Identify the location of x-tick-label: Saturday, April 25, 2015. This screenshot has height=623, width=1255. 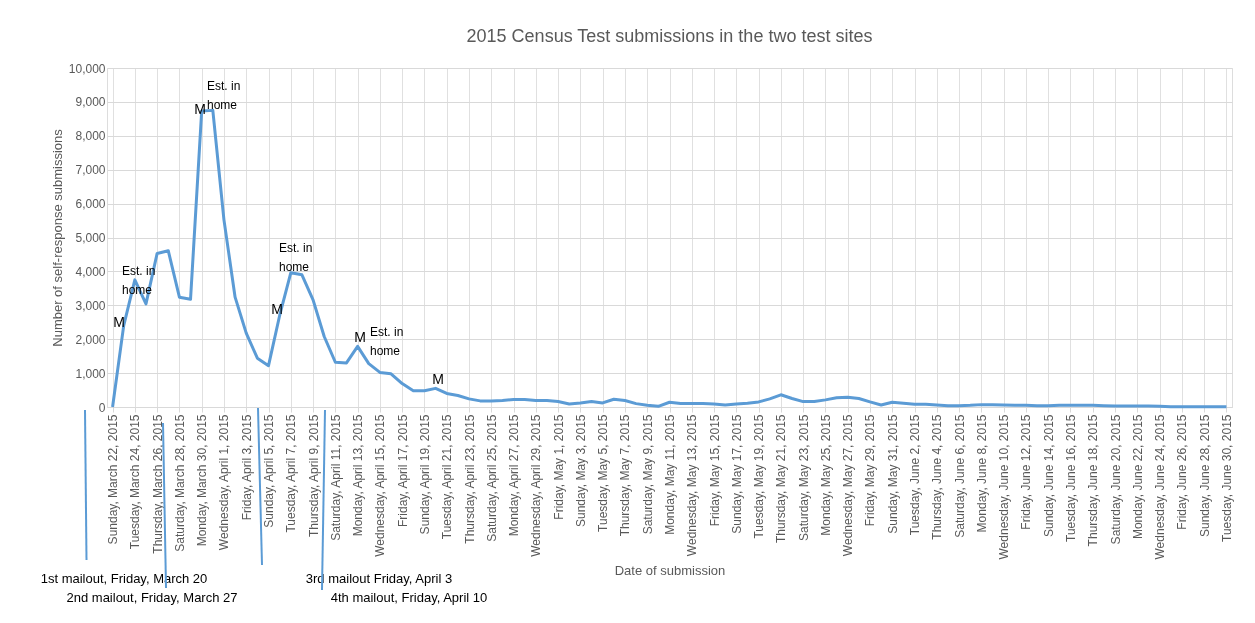
(491, 478).